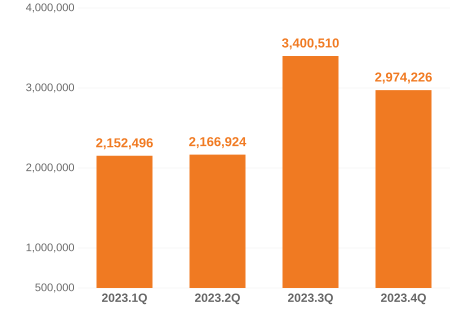  I want to click on y-tick-label: 1,000,000, so click(50, 248).